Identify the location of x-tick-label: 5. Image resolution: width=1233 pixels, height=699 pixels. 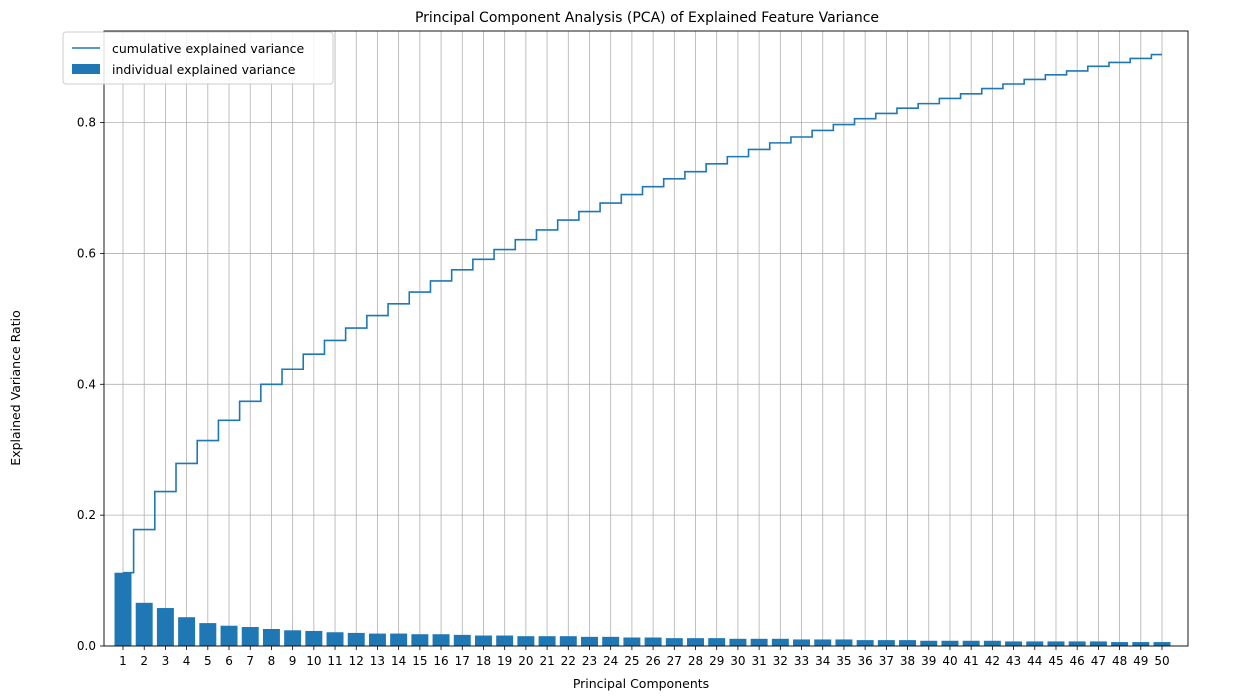
(208, 661).